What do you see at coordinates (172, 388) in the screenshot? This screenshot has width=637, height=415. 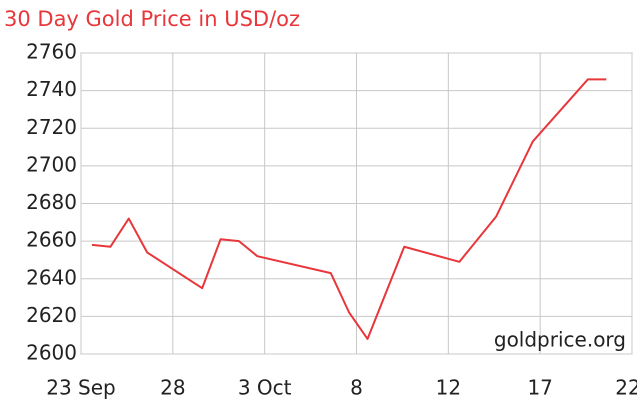 I see `x-tick-label: 28` at bounding box center [172, 388].